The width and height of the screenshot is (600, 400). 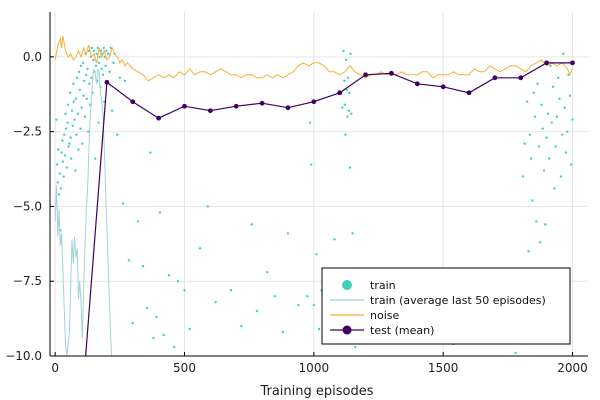 What do you see at coordinates (27, 132) in the screenshot?
I see `y-tick-label: −2.5` at bounding box center [27, 132].